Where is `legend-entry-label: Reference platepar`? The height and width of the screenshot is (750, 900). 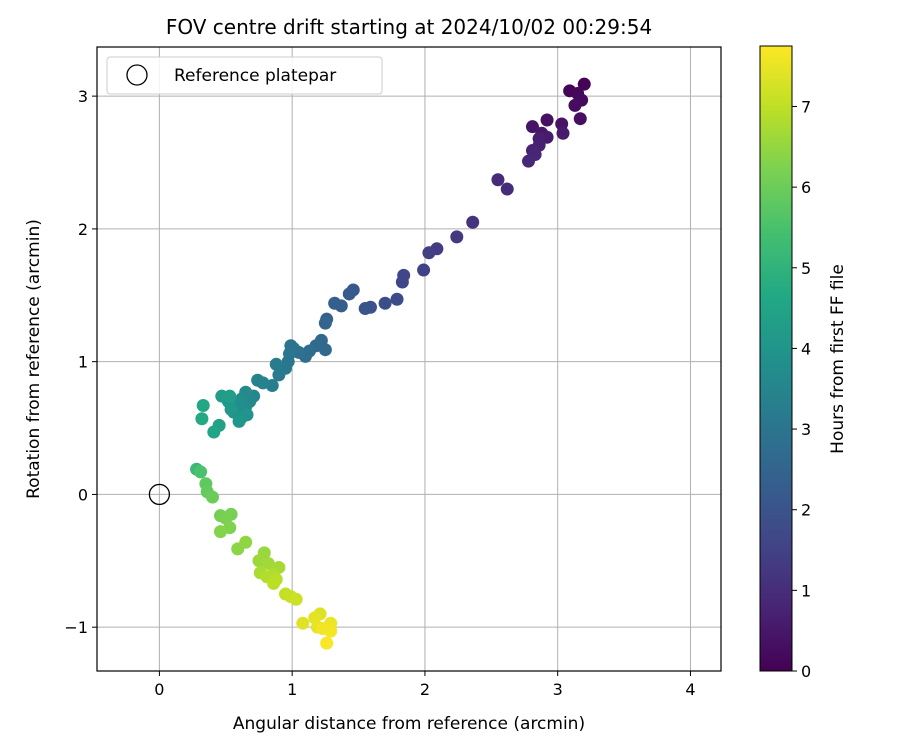
legend-entry-label: Reference platepar is located at coordinates (255, 76).